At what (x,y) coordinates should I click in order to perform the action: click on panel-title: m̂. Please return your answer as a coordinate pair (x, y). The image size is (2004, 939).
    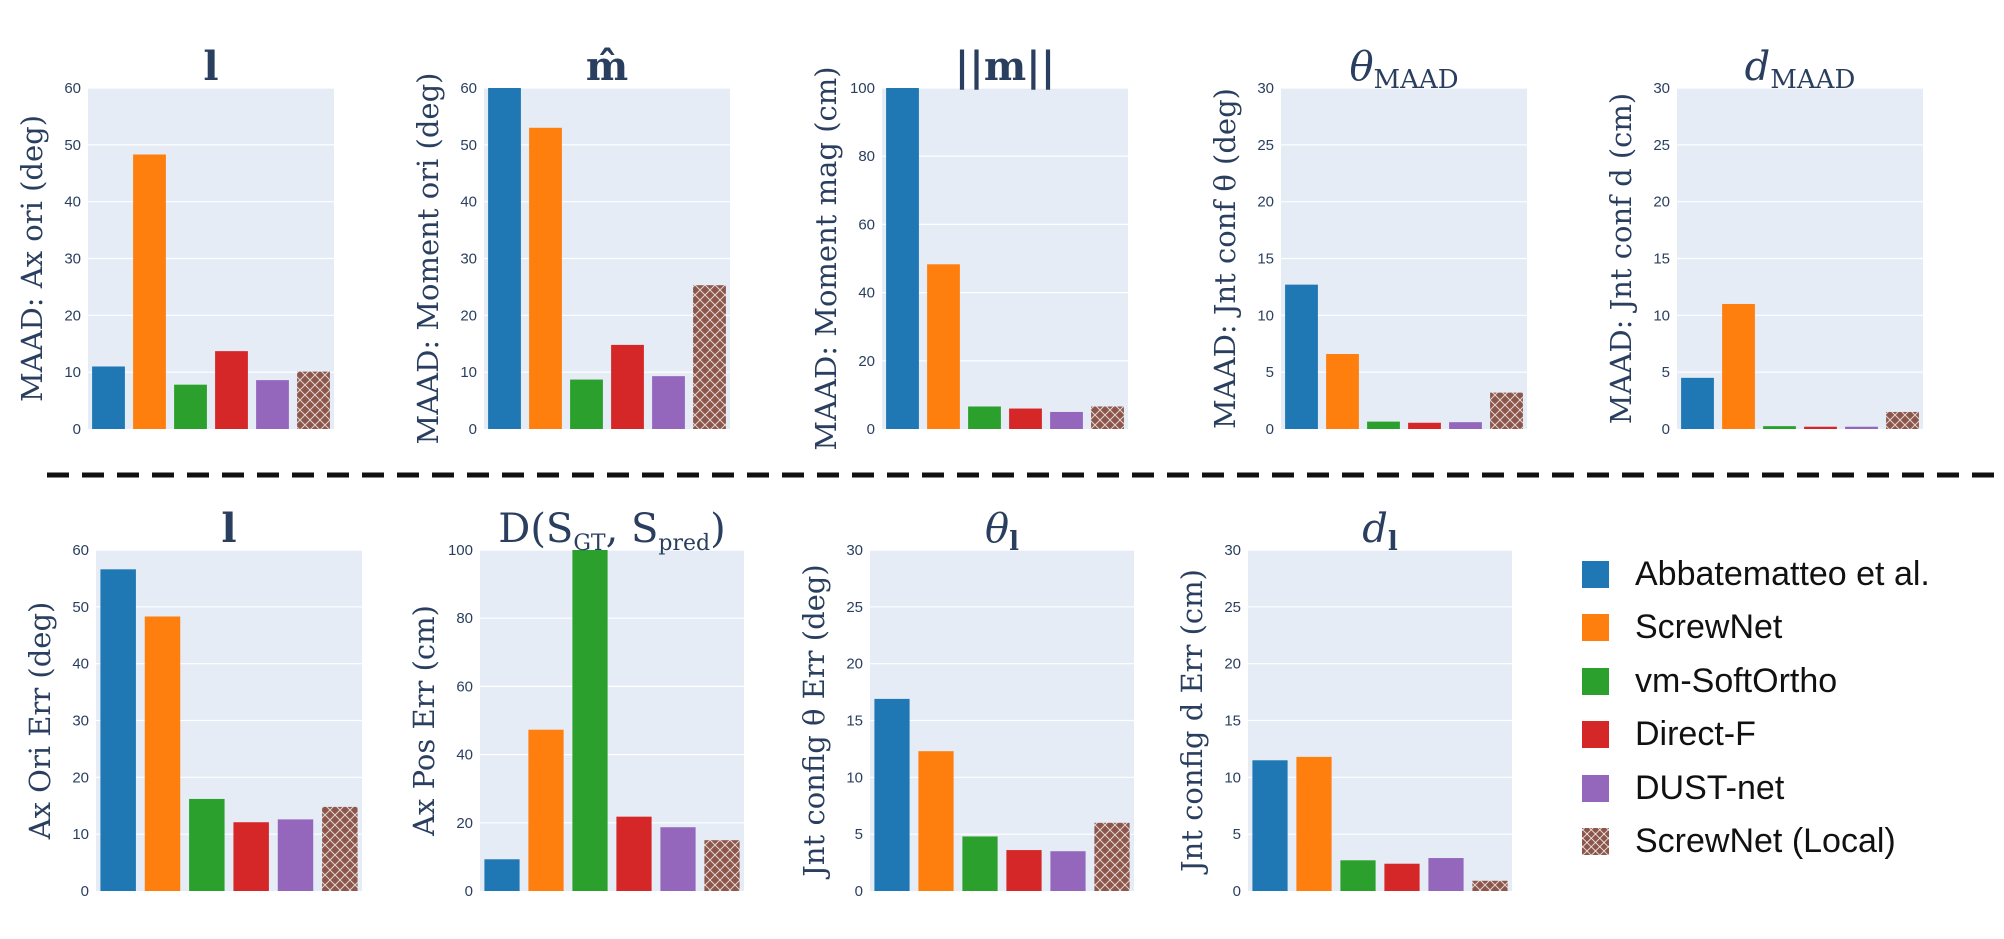
    Looking at the image, I should click on (607, 66).